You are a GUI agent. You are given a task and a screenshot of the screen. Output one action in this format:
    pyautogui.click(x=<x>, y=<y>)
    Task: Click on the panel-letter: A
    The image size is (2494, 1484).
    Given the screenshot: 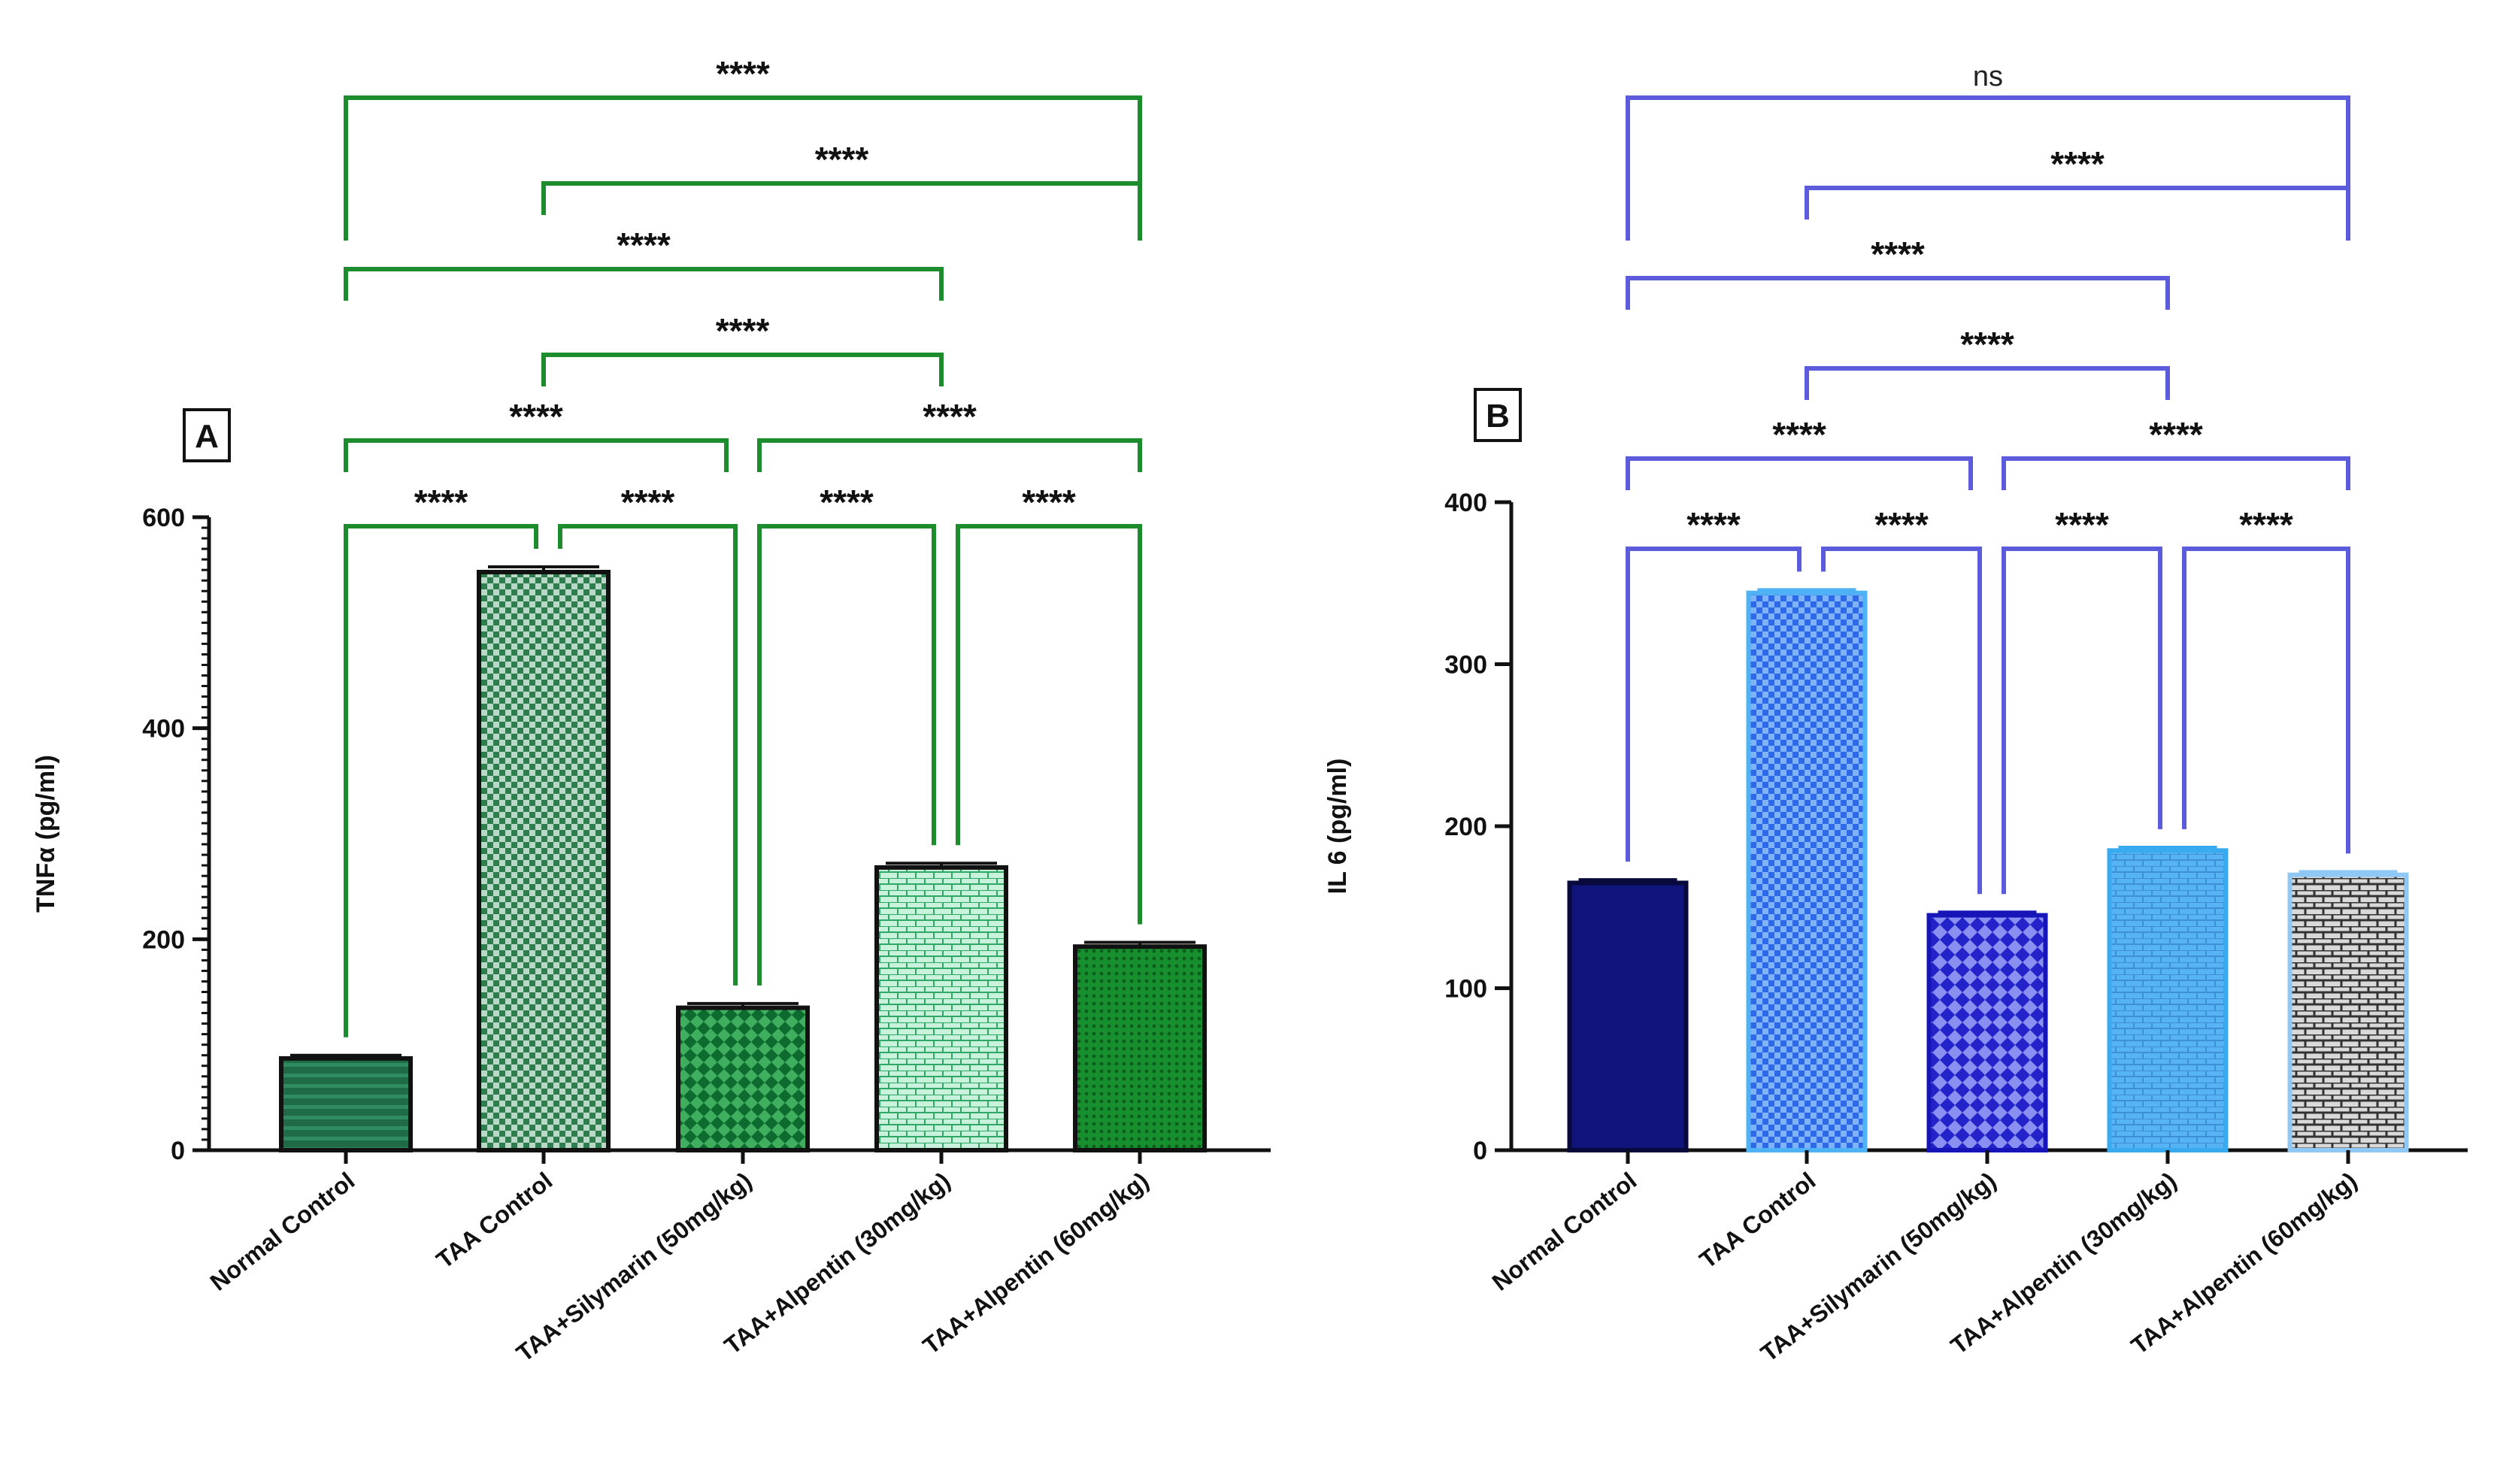 What is the action you would take?
    pyautogui.click(x=207, y=436)
    